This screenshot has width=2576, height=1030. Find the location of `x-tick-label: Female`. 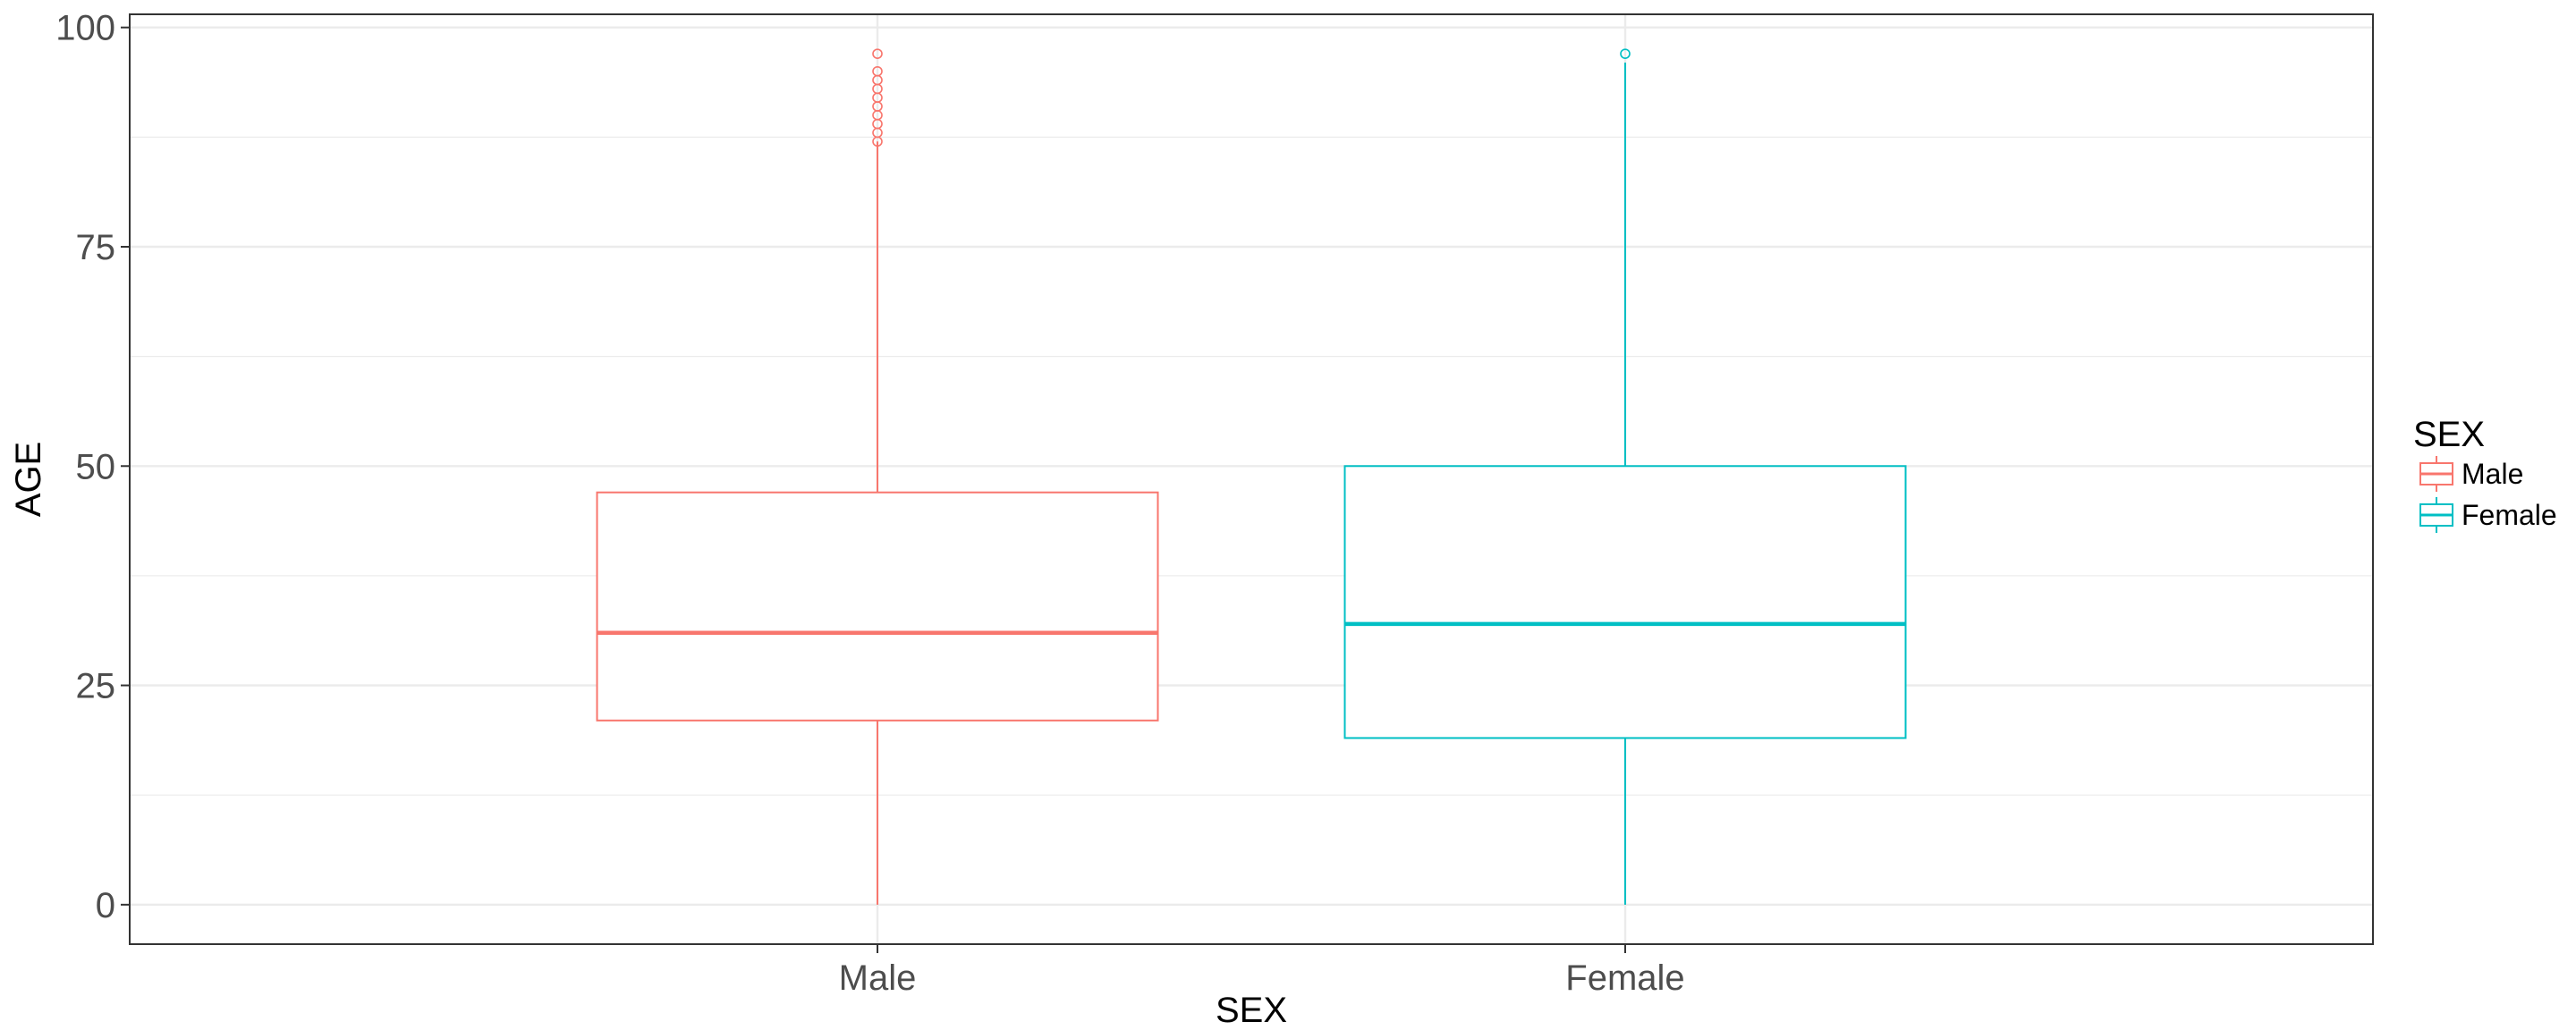

x-tick-label: Female is located at coordinates (1624, 978).